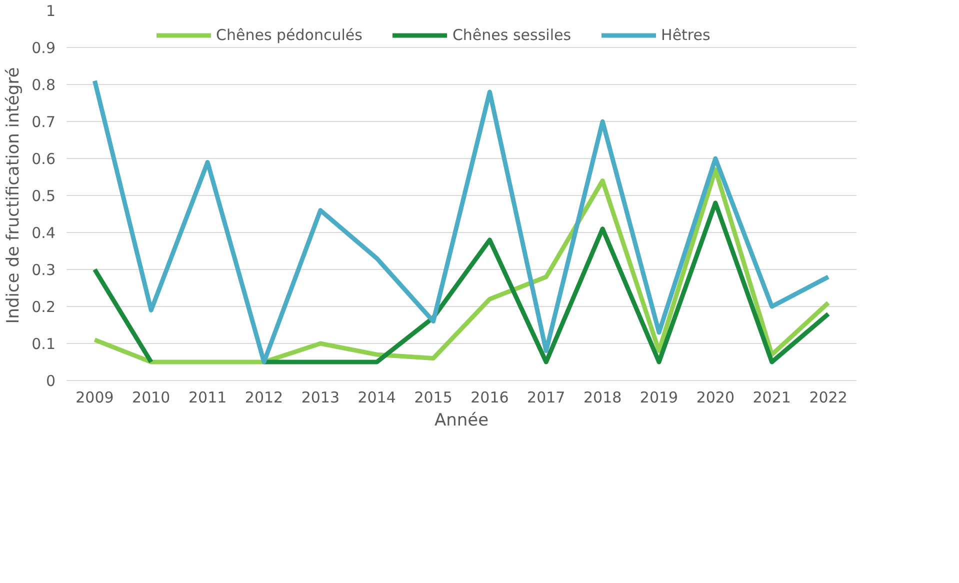 Image resolution: width=959 pixels, height=583 pixels. I want to click on y-tick-label: 0, so click(51, 381).